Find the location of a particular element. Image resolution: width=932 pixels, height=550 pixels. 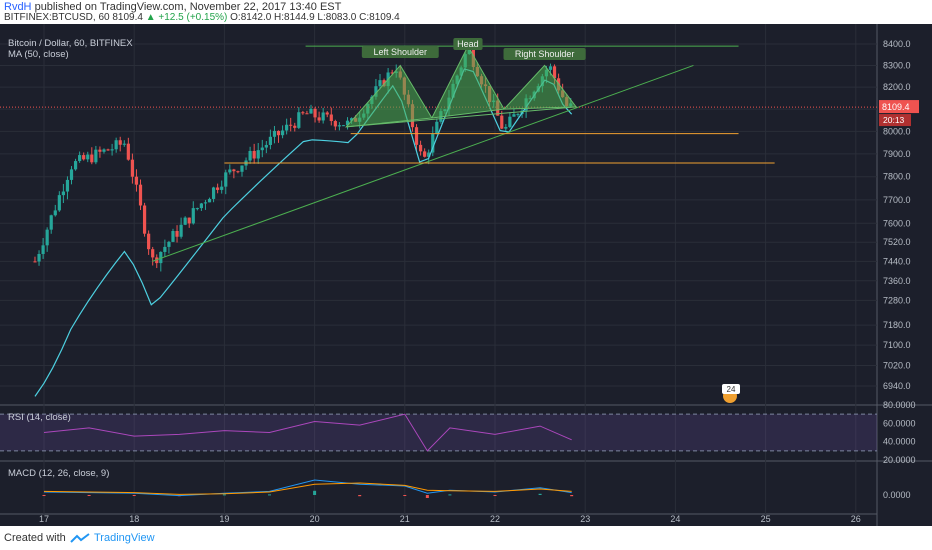

time-tick-label: 25 is located at coordinates (766, 519).